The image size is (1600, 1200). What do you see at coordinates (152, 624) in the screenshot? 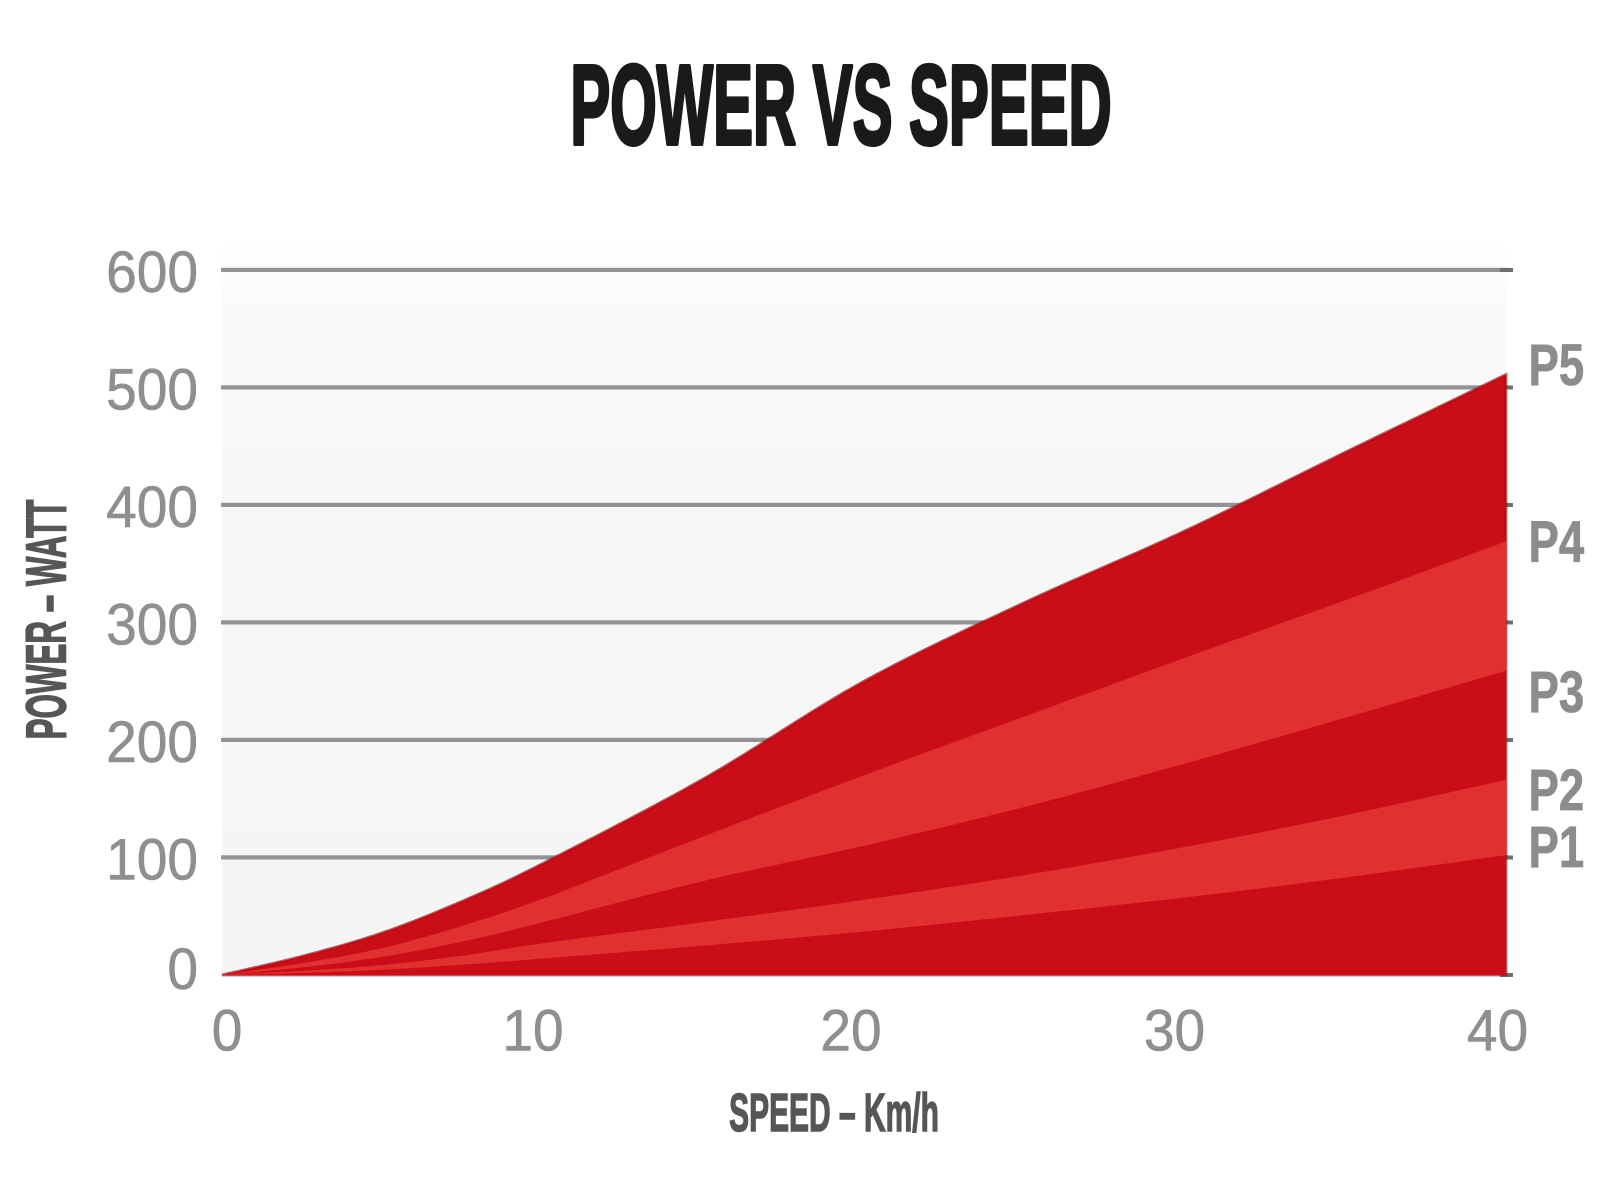
I see `svg-text: 300` at bounding box center [152, 624].